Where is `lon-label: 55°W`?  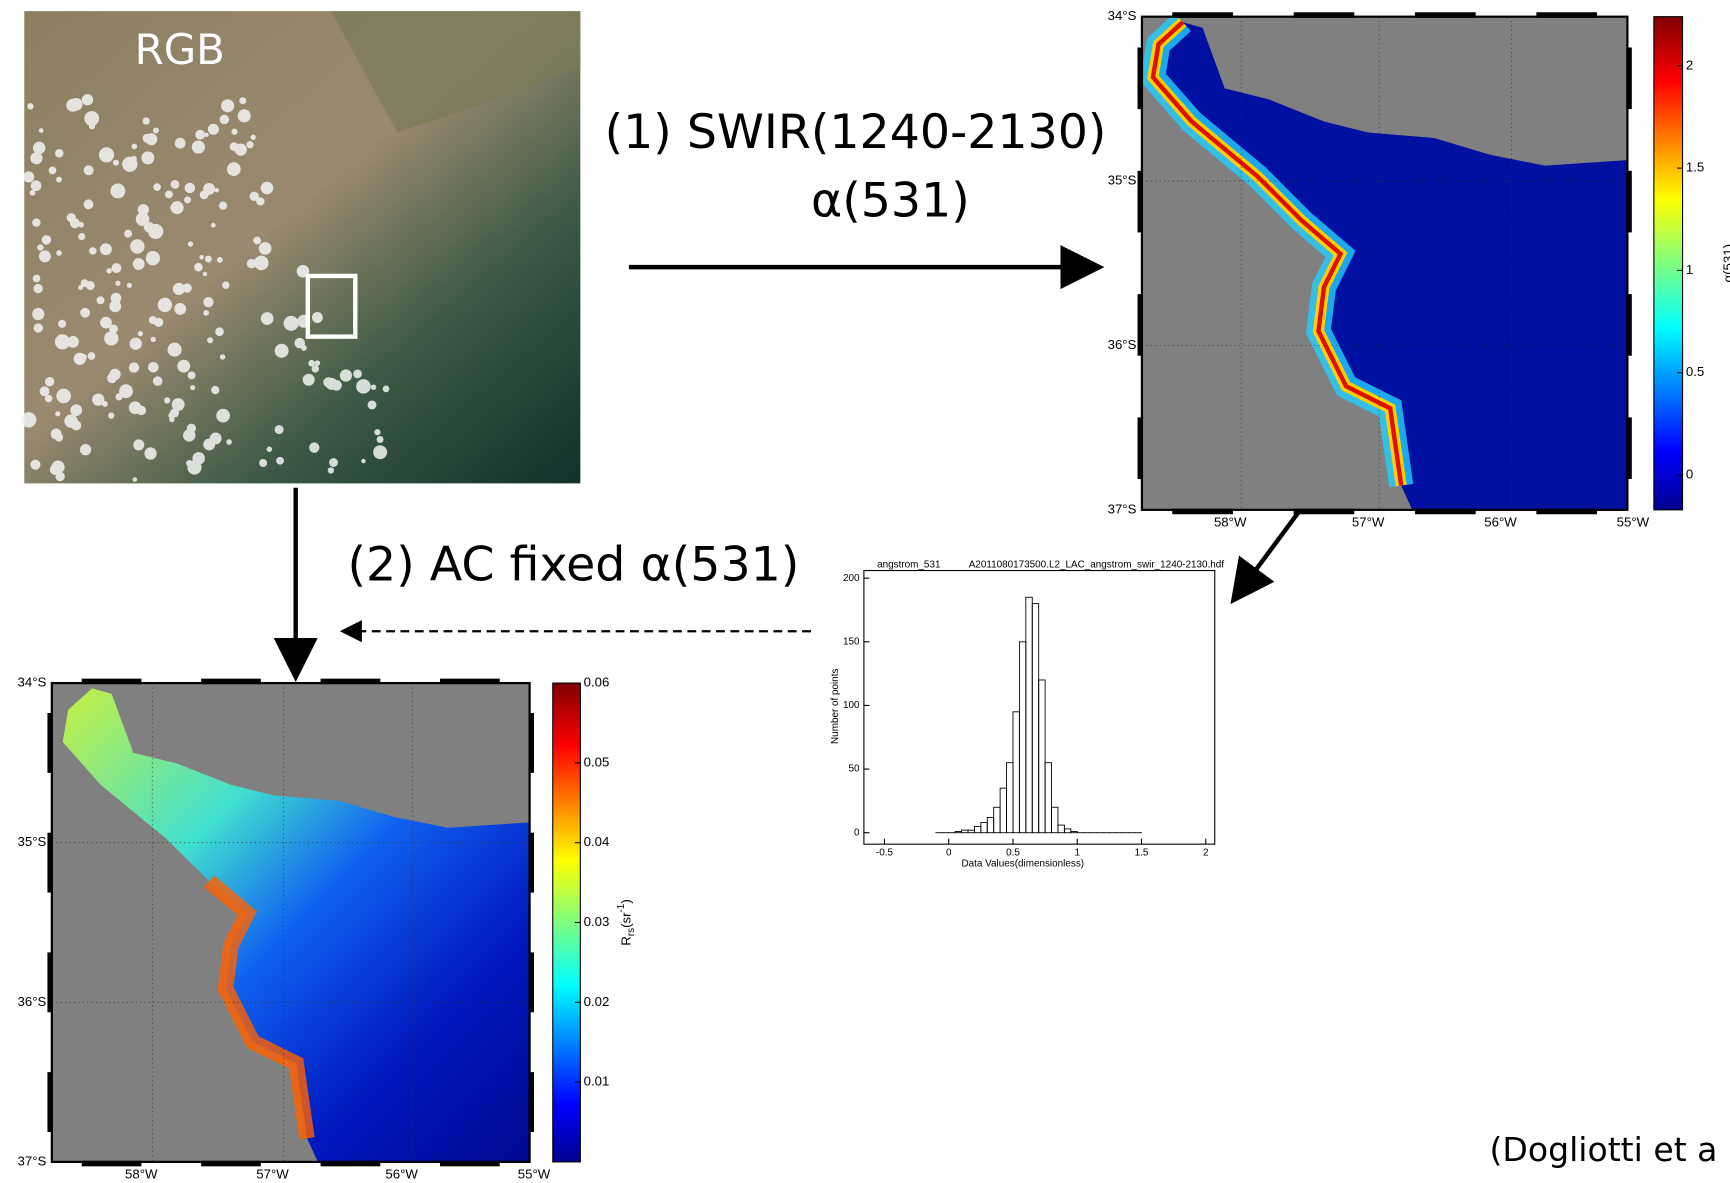
lon-label: 55°W is located at coordinates (1633, 522).